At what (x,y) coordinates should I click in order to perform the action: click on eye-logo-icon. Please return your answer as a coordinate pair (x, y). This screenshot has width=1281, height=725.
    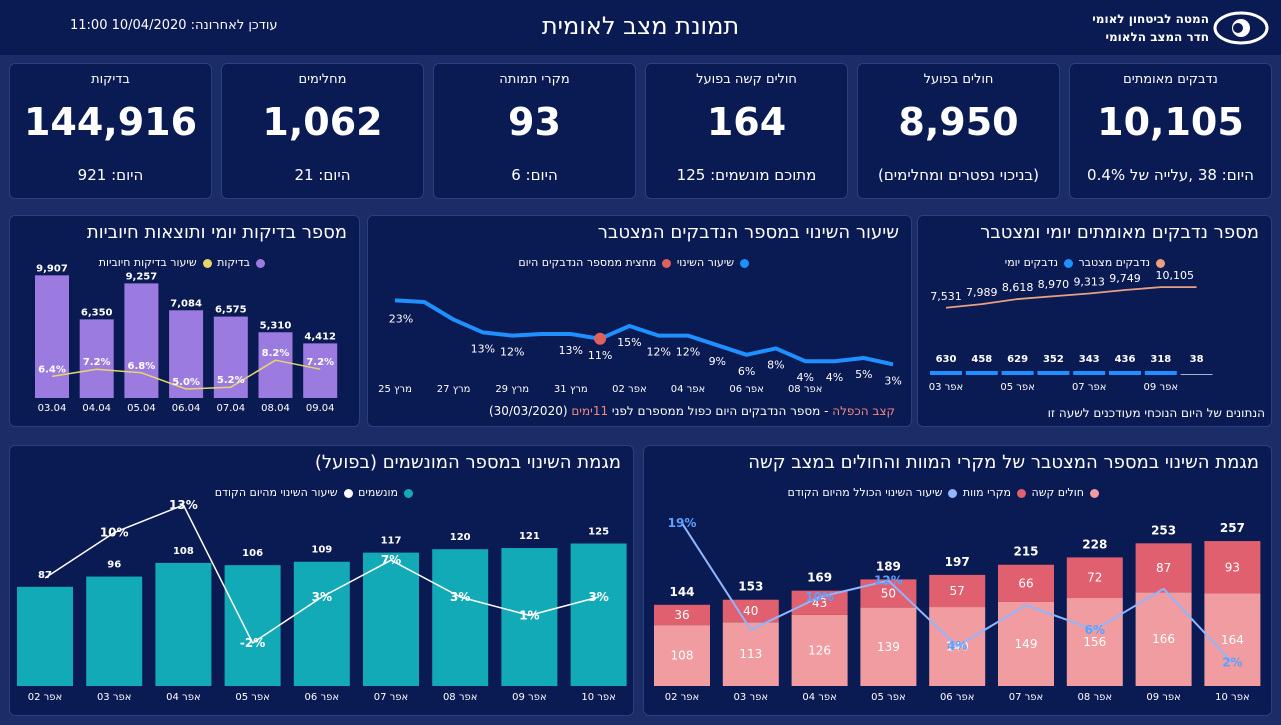
    Looking at the image, I should click on (1241, 28).